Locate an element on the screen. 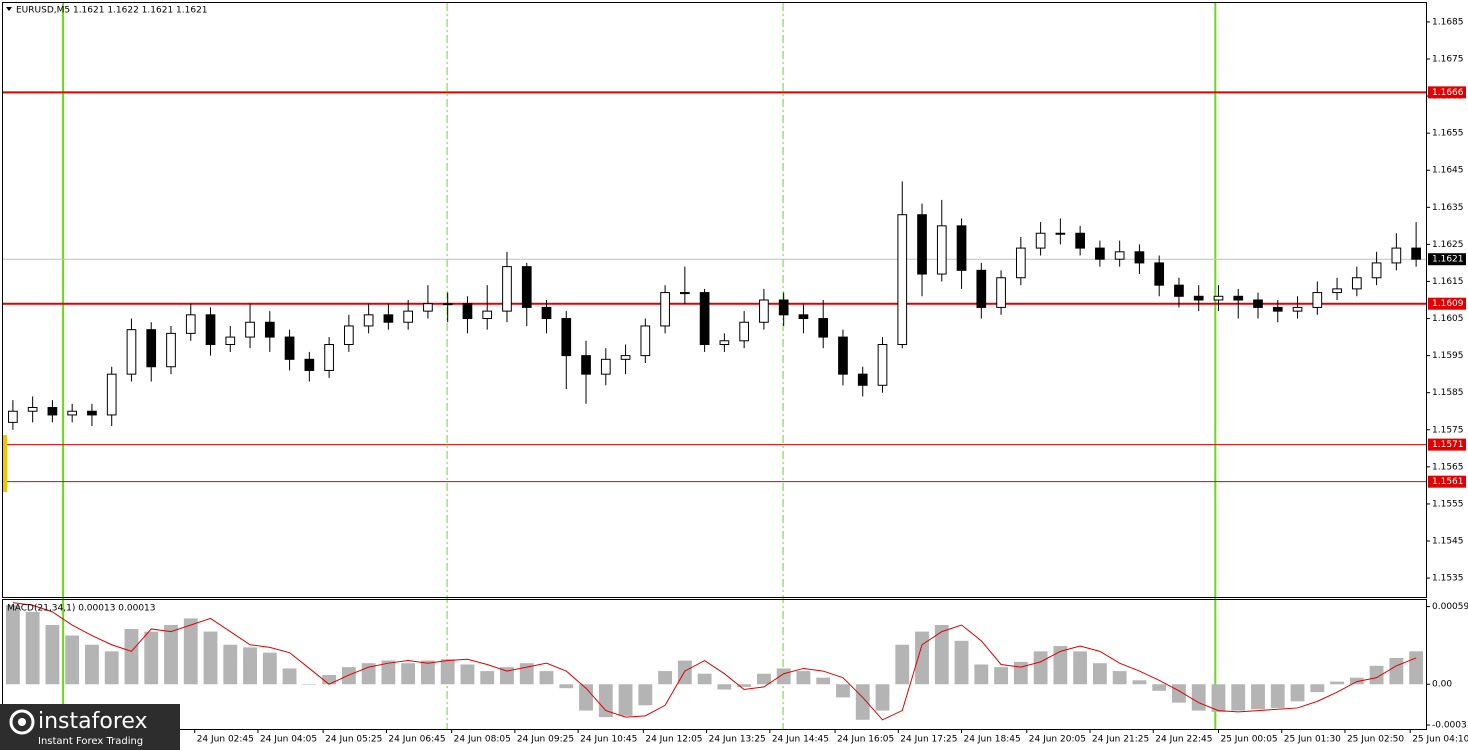  y-tick-label: 1.1655 is located at coordinates (1448, 134).